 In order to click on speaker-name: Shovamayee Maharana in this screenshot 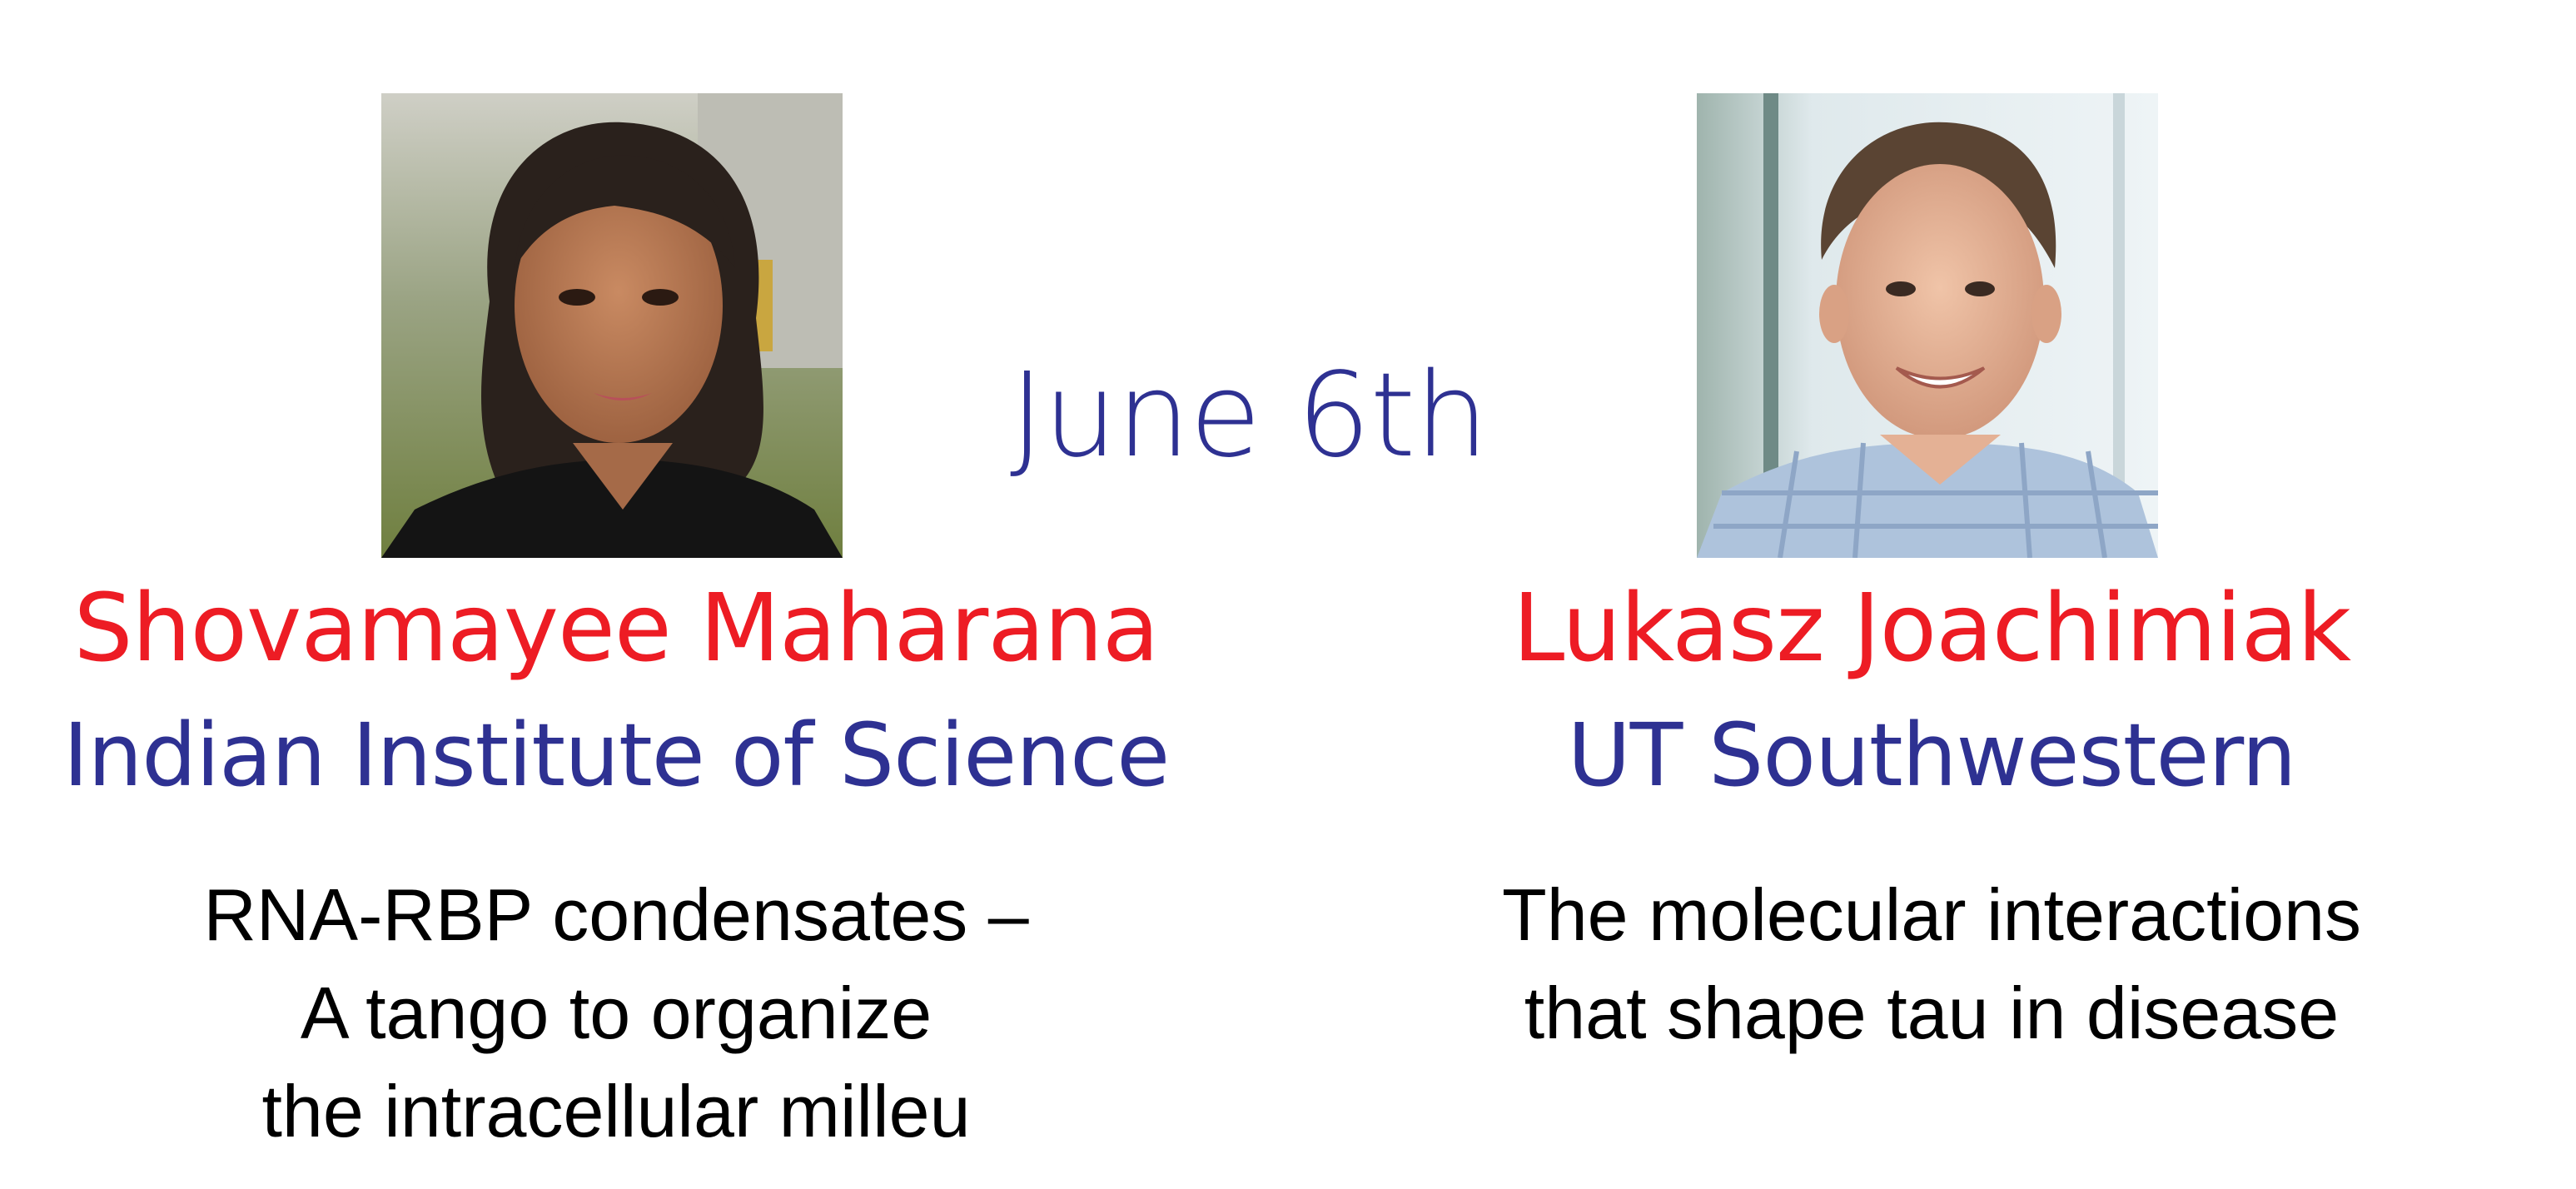, I will do `click(616, 629)`.